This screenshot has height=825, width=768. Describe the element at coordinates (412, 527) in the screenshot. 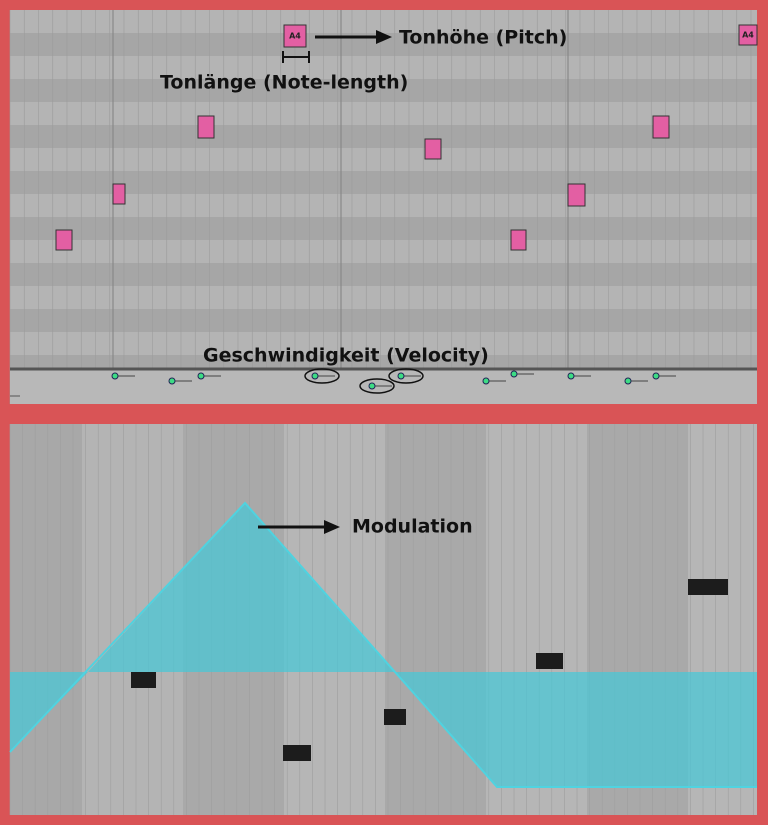

I see `modulation-label: Modulation` at that location.